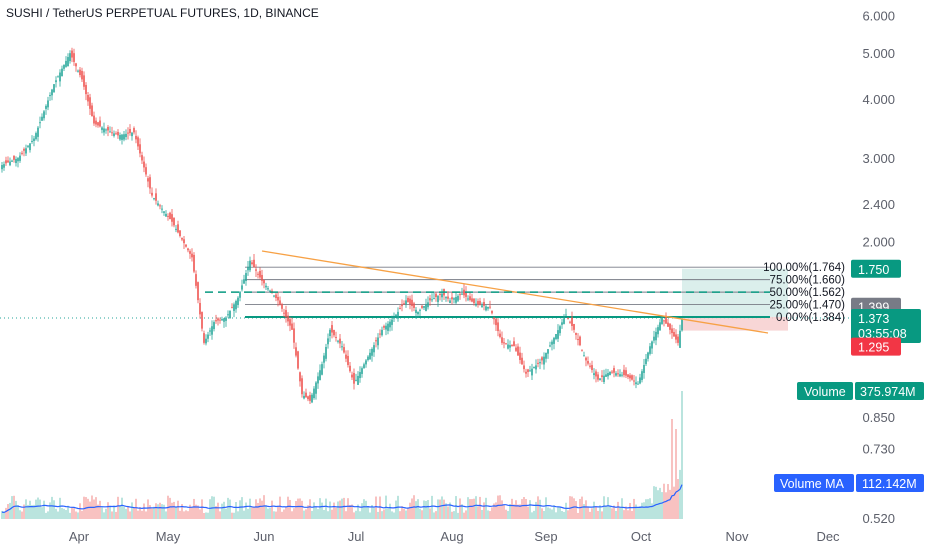  Describe the element at coordinates (825, 392) in the screenshot. I see `volume-label-tag-text: Volume` at that location.